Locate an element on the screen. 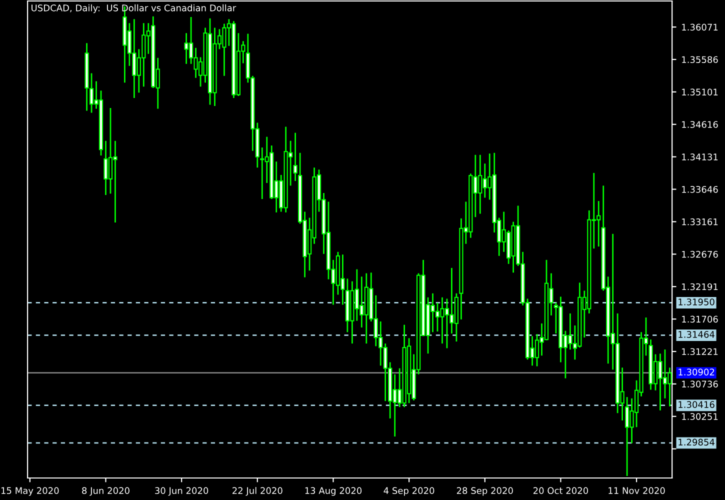  y-tick-label: 1.31706 is located at coordinates (700, 319).